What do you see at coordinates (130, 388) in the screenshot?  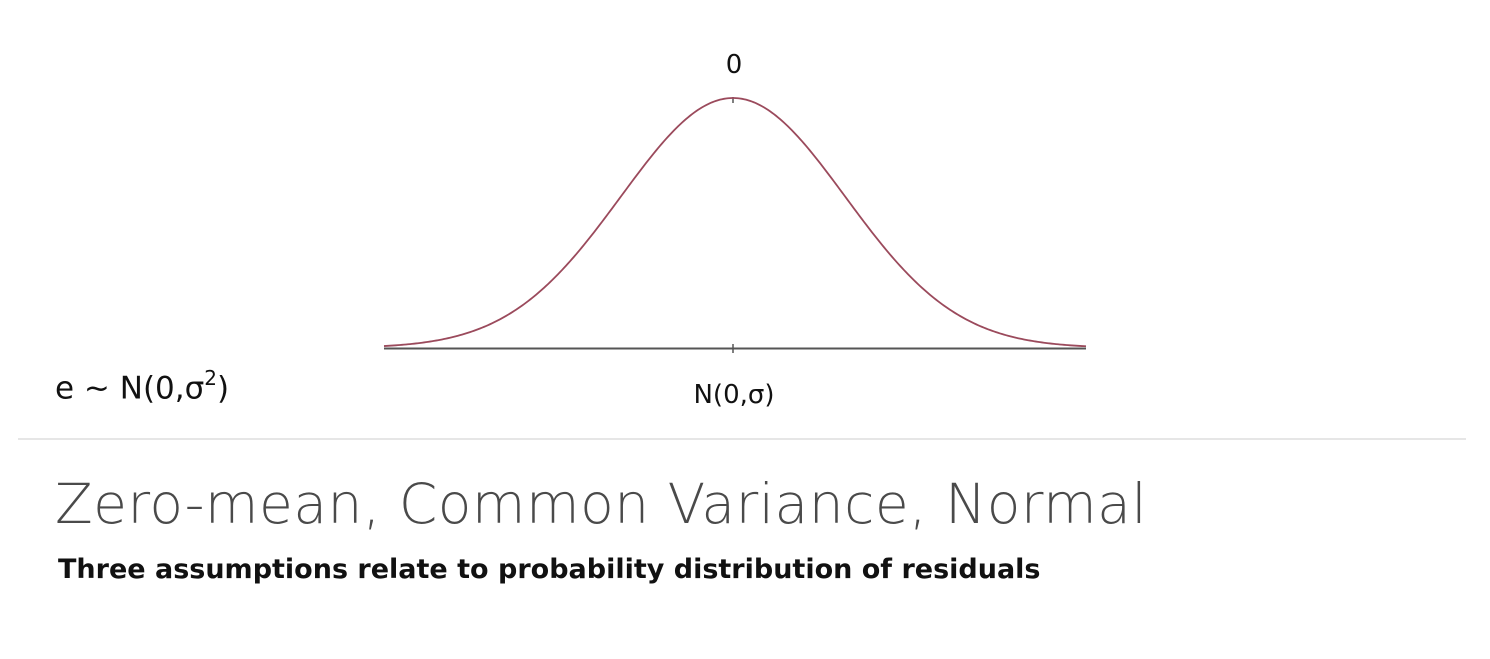 I see `formula-text: e ~ N(0,σ` at bounding box center [130, 388].